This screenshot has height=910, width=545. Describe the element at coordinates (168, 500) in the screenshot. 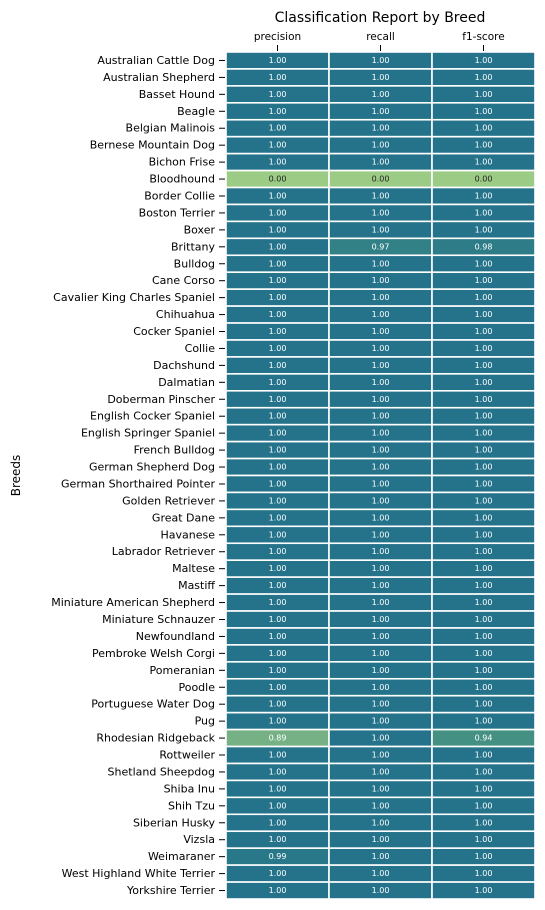

I see `row-label: Golden Retriever` at that location.